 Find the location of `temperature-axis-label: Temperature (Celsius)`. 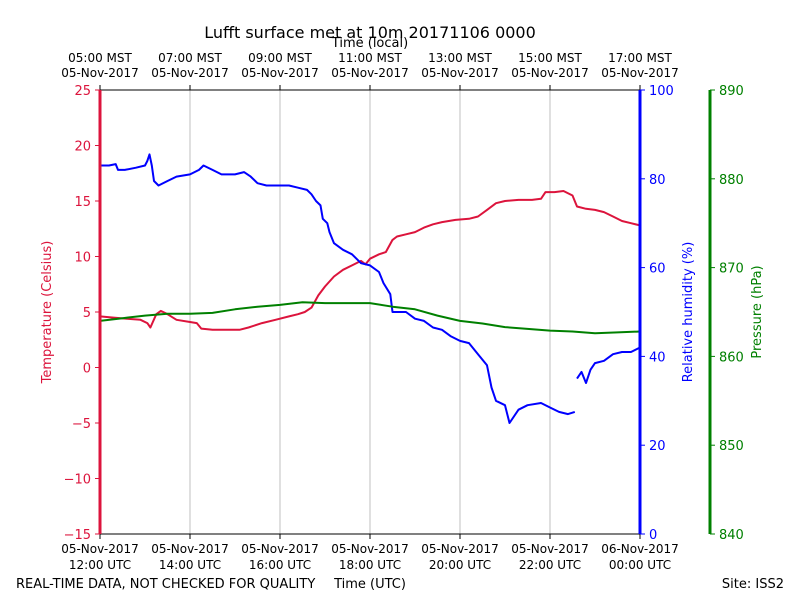

temperature-axis-label: Temperature (Celsius) is located at coordinates (47, 313).